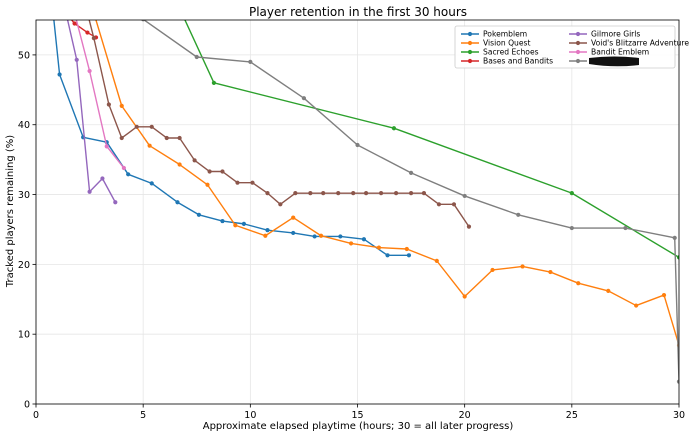 This screenshot has width=690, height=437. What do you see at coordinates (24, 335) in the screenshot?
I see `y-tick-label: 10` at bounding box center [24, 335].